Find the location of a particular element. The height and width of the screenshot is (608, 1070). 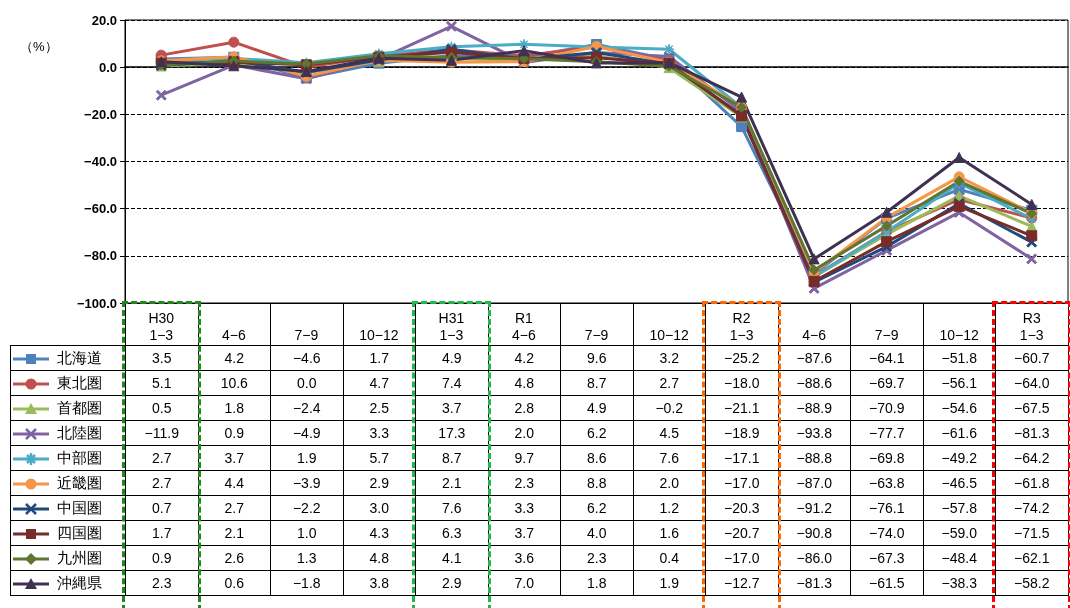

x-tick-label: R1 4−6 is located at coordinates (524, 326).